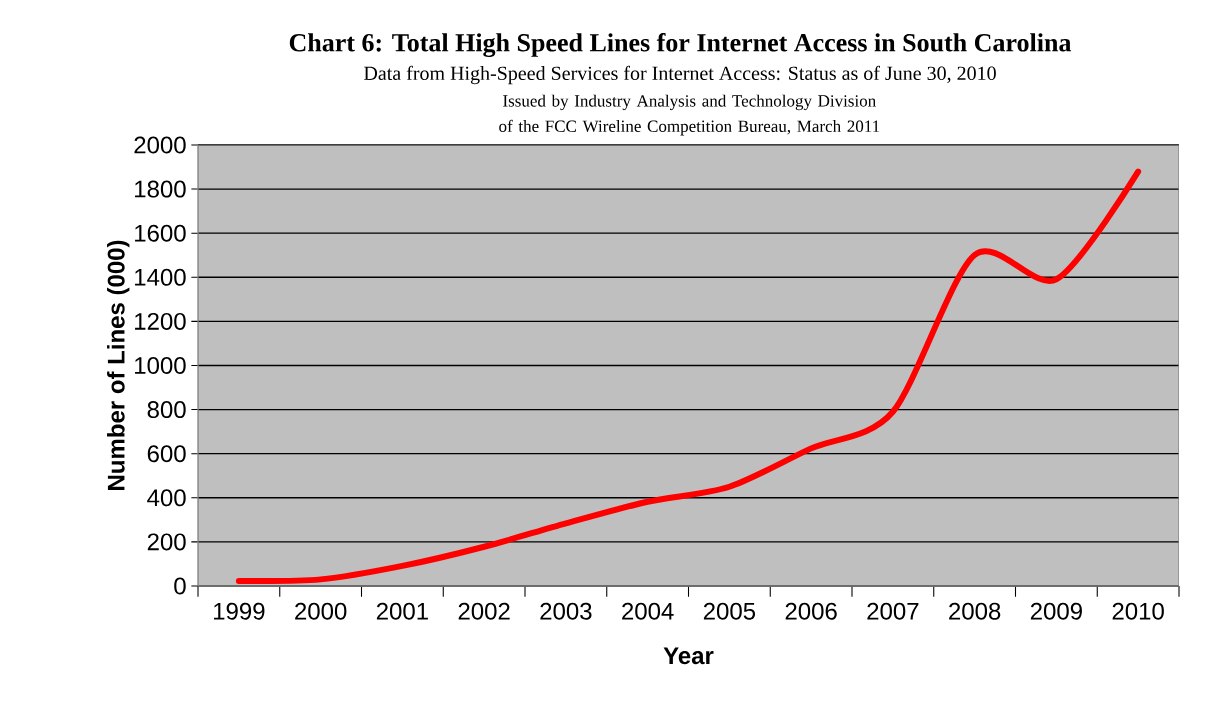 This screenshot has height=706, width=1231. Describe the element at coordinates (118, 365) in the screenshot. I see `y-axis-title: Number of Lines (000)` at that location.